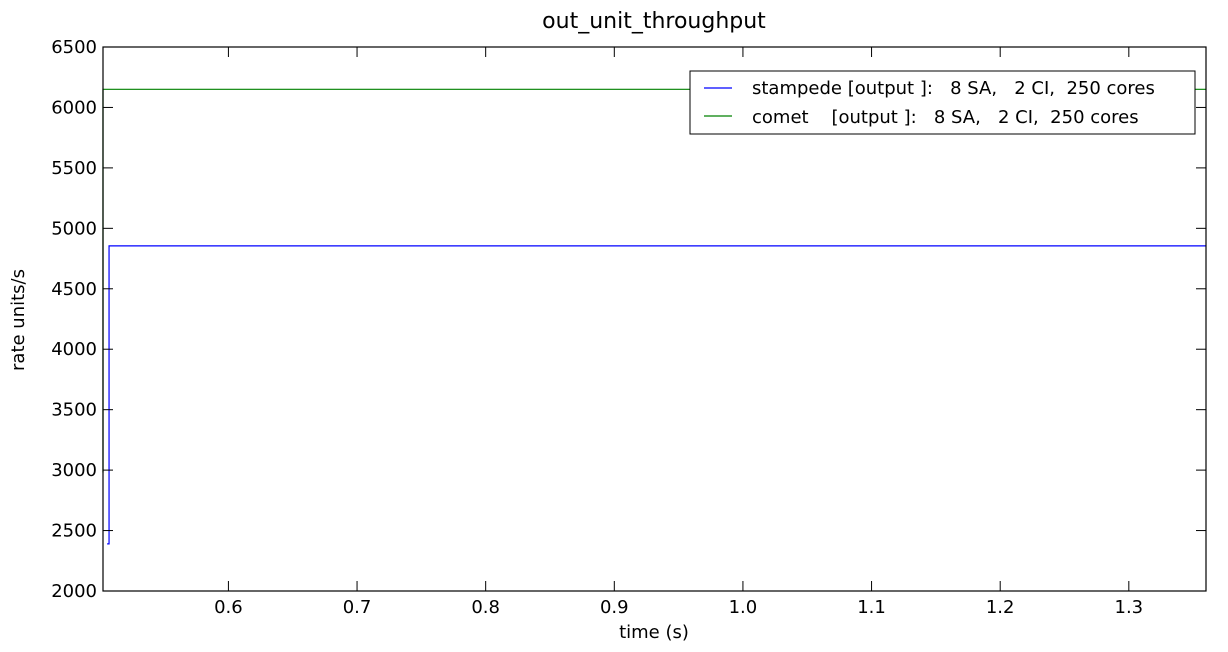 Image resolution: width=1228 pixels, height=652 pixels. What do you see at coordinates (228, 607) in the screenshot?
I see `x-tick-label: 0.6` at bounding box center [228, 607].